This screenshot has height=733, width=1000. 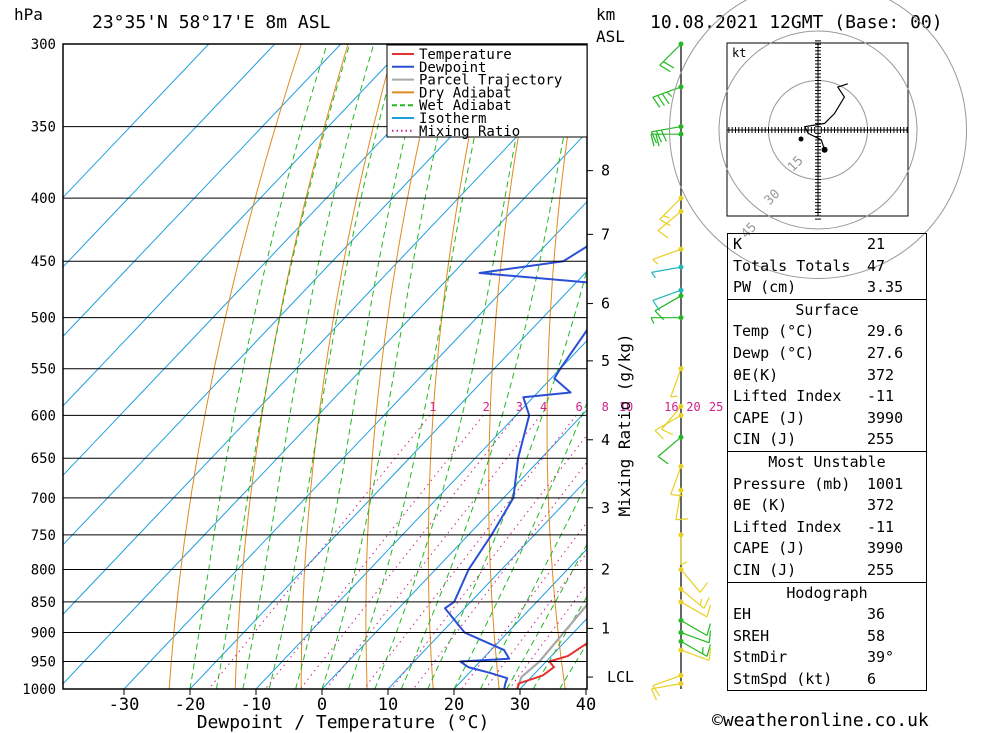 I want to click on hodograph-start-dot, so click(x=824, y=149).